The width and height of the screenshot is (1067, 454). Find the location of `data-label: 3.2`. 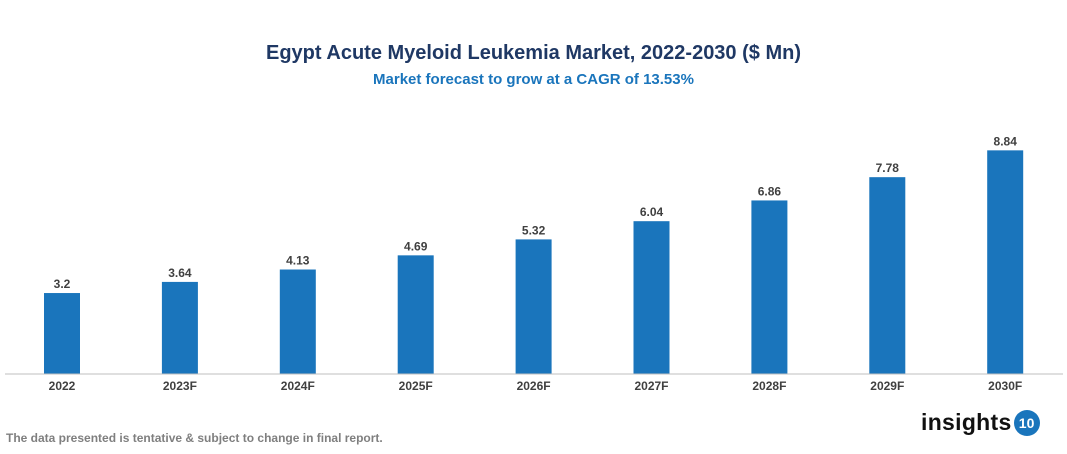

data-label: 3.2 is located at coordinates (62, 284).